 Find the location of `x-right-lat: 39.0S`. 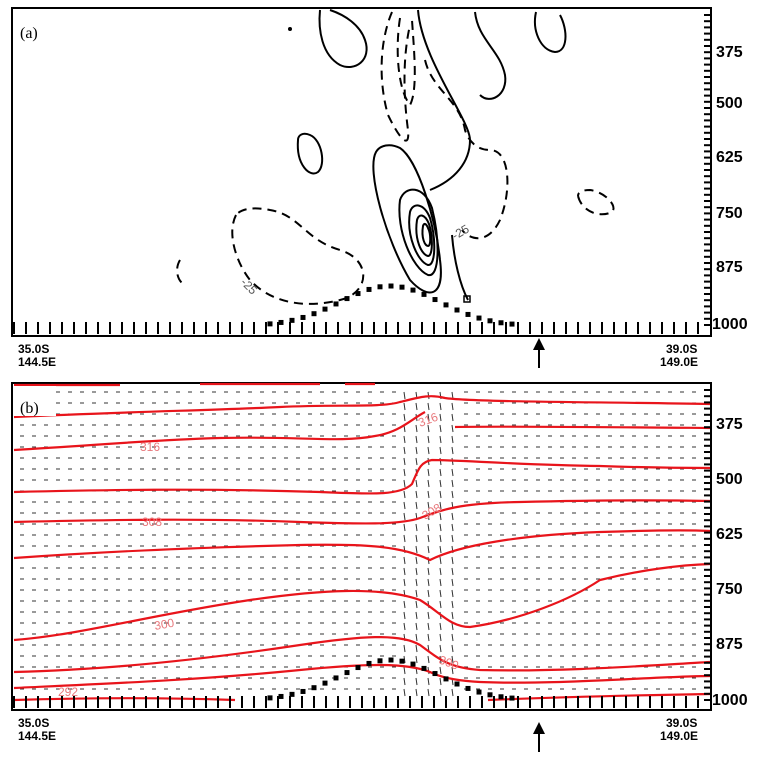

x-right-lat: 39.0S is located at coordinates (681, 349).